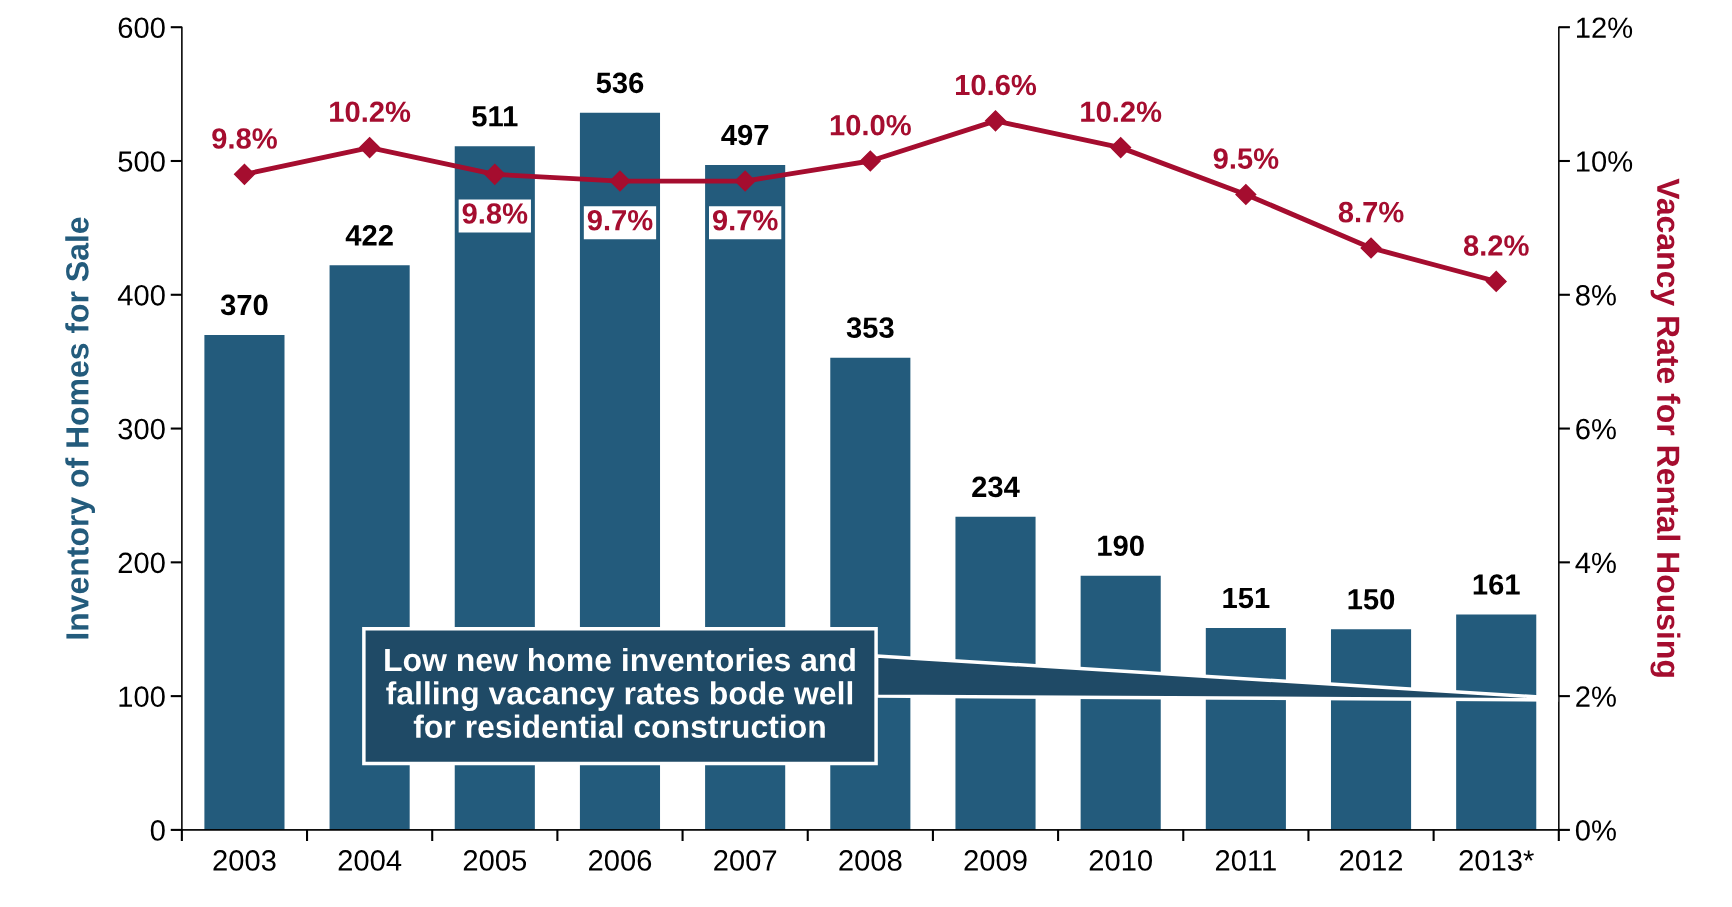 This screenshot has width=1732, height=907. I want to click on data-label: 150, so click(1371, 599).